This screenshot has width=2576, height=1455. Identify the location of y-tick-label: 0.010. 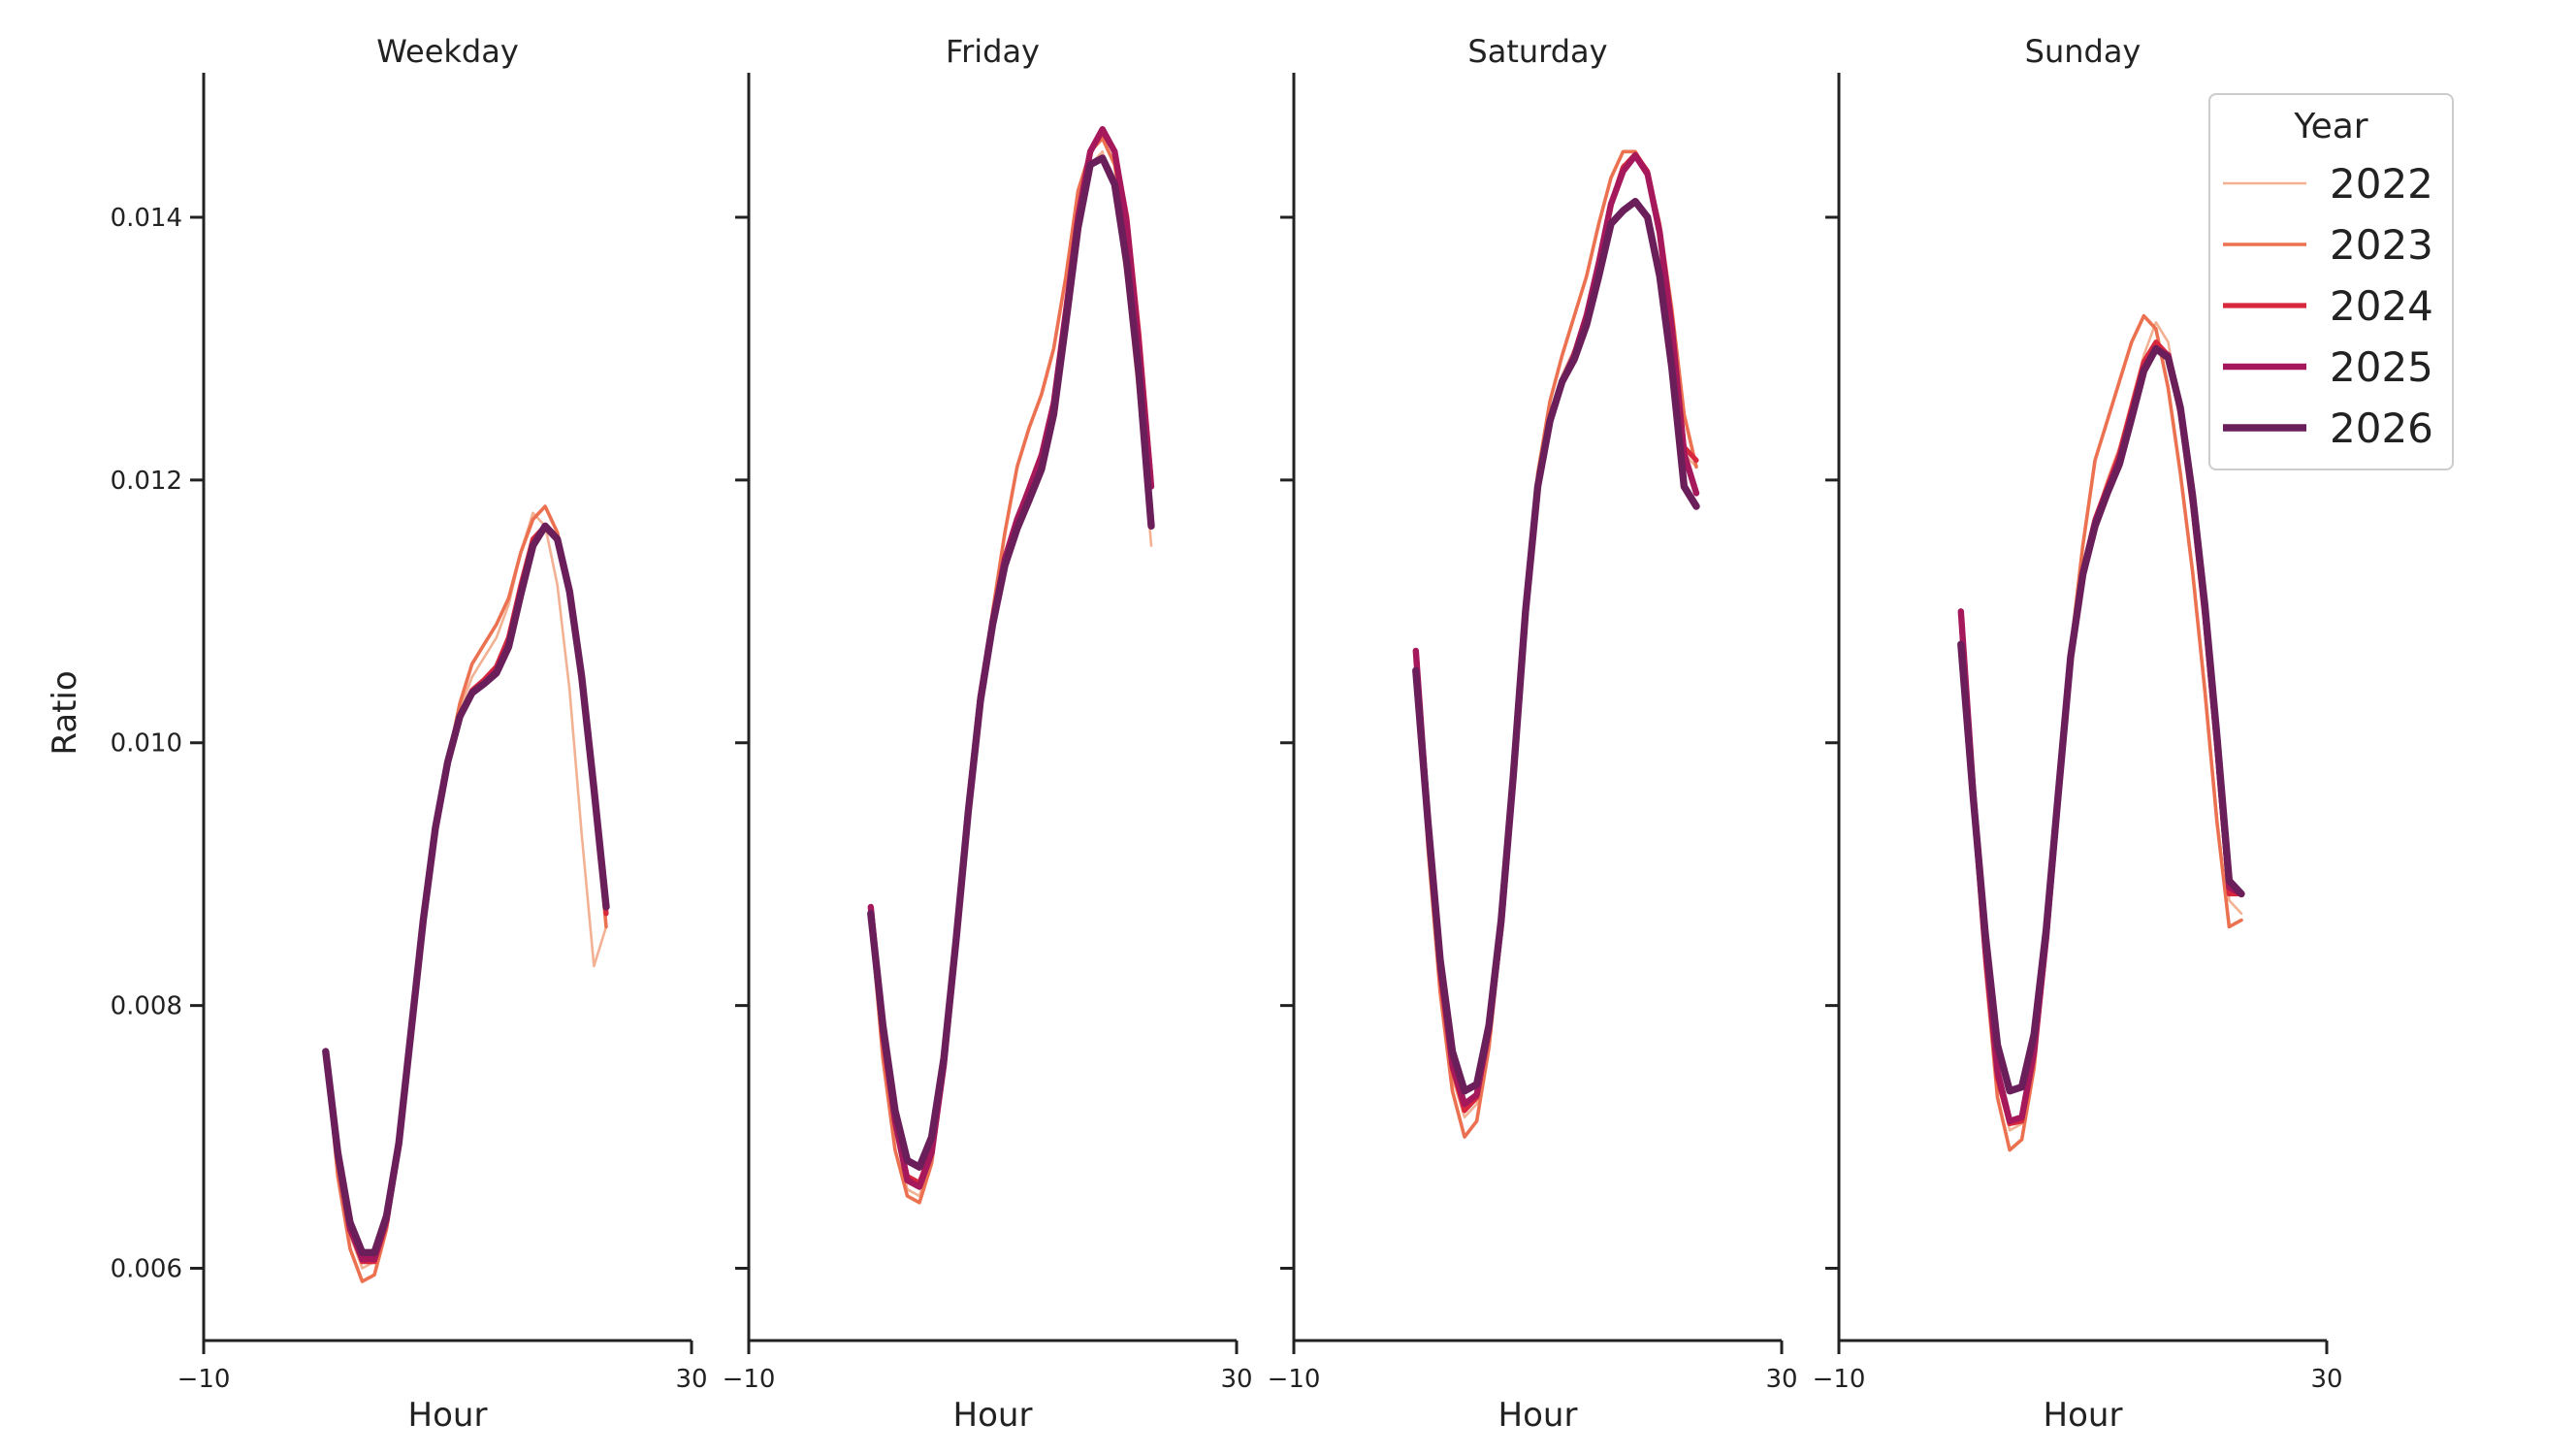
(146, 744).